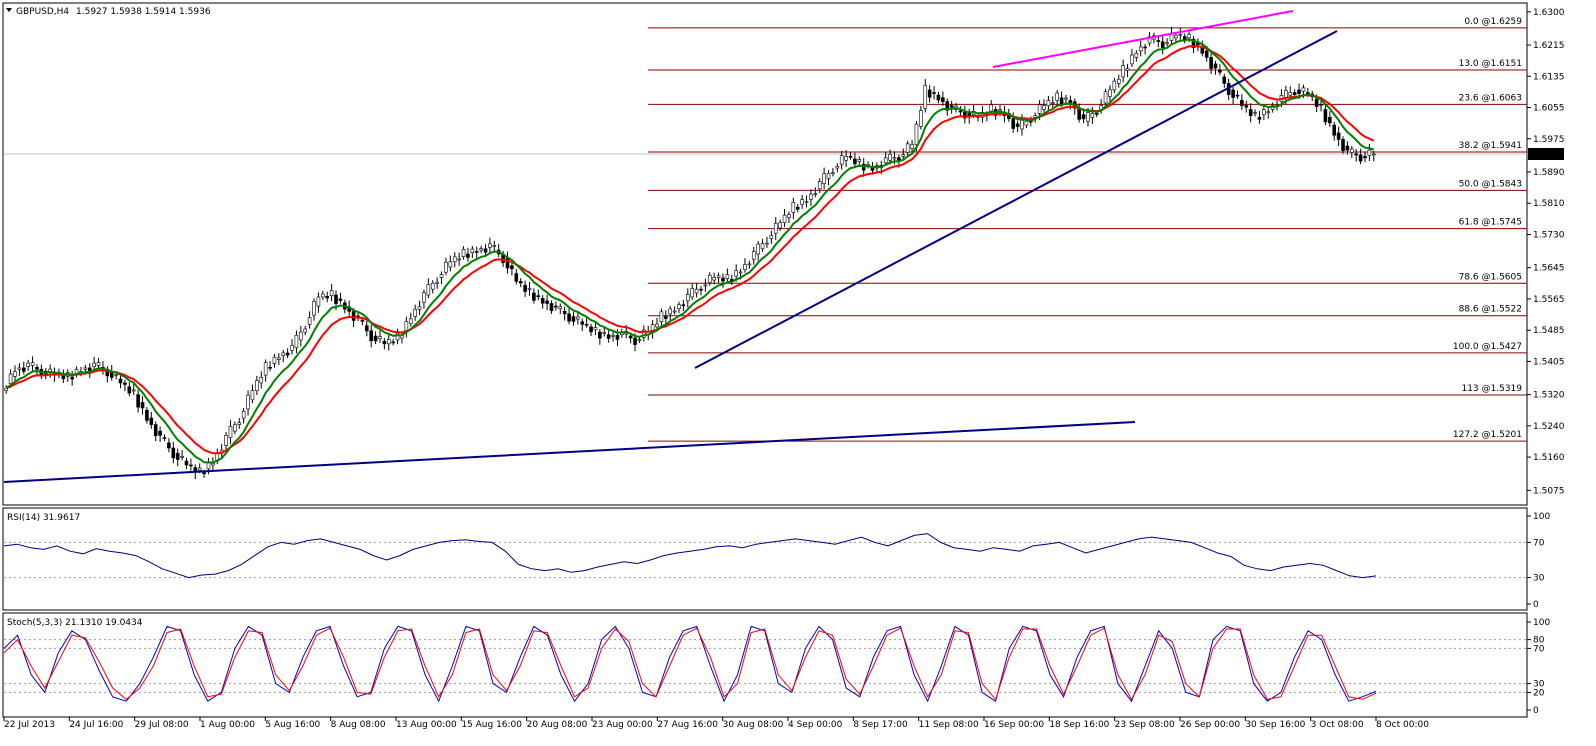 Image resolution: width=1596 pixels, height=746 pixels. What do you see at coordinates (949, 725) in the screenshot?
I see `x-tick-label: 11 Sep 08:00` at bounding box center [949, 725].